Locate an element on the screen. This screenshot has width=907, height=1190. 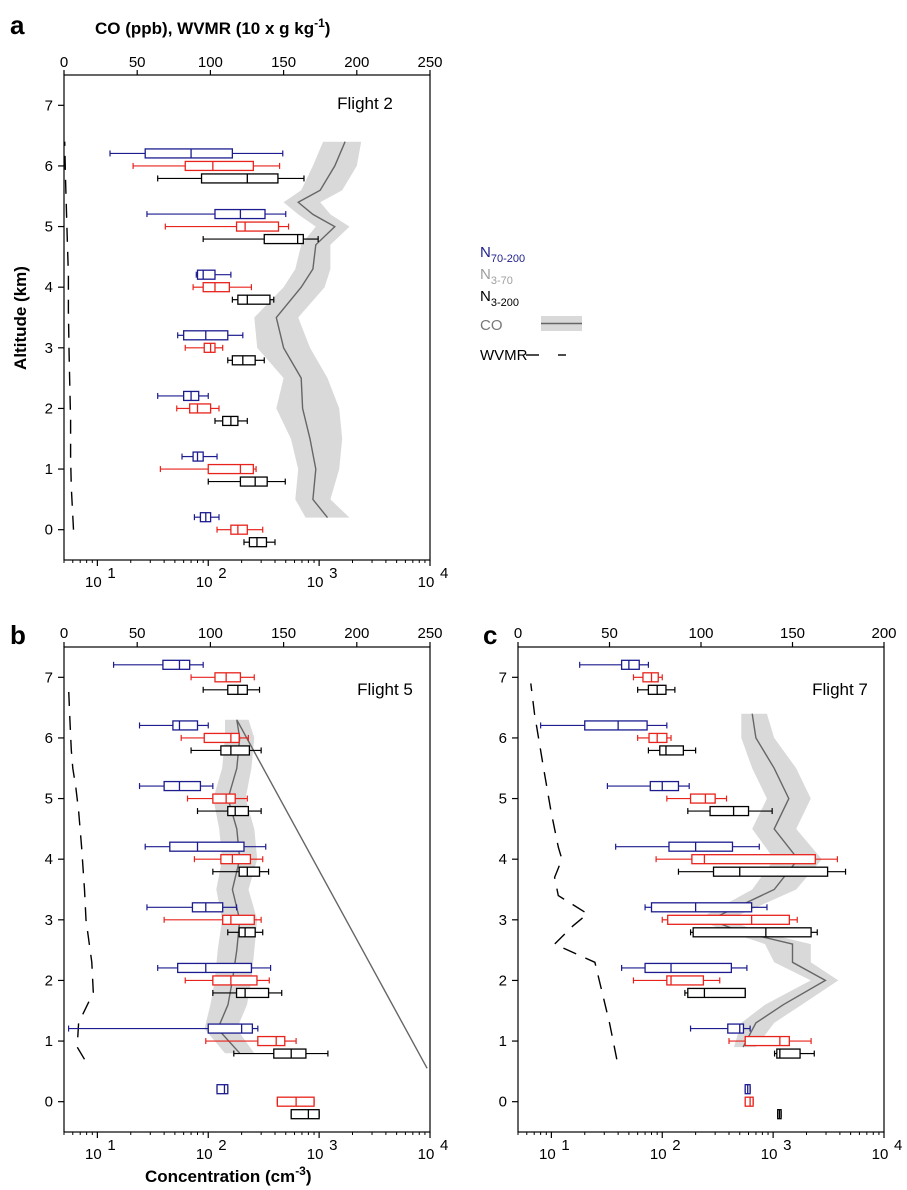
wvmr-line is located at coordinates (81, 871).